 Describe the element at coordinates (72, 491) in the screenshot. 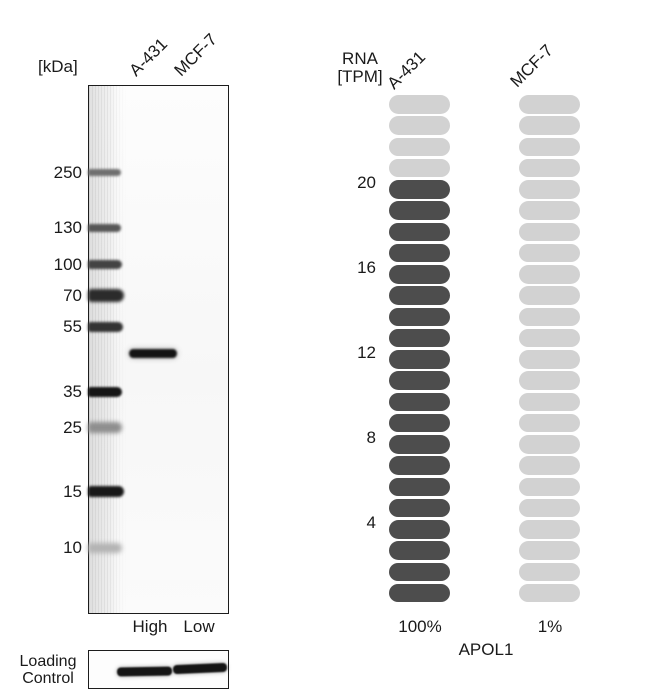

I see `mw-label-15: 15` at that location.